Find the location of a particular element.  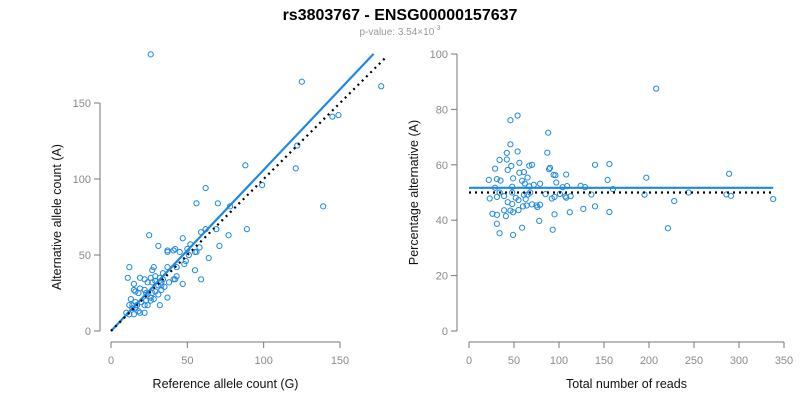

x-tick-label: 100 is located at coordinates (559, 361).